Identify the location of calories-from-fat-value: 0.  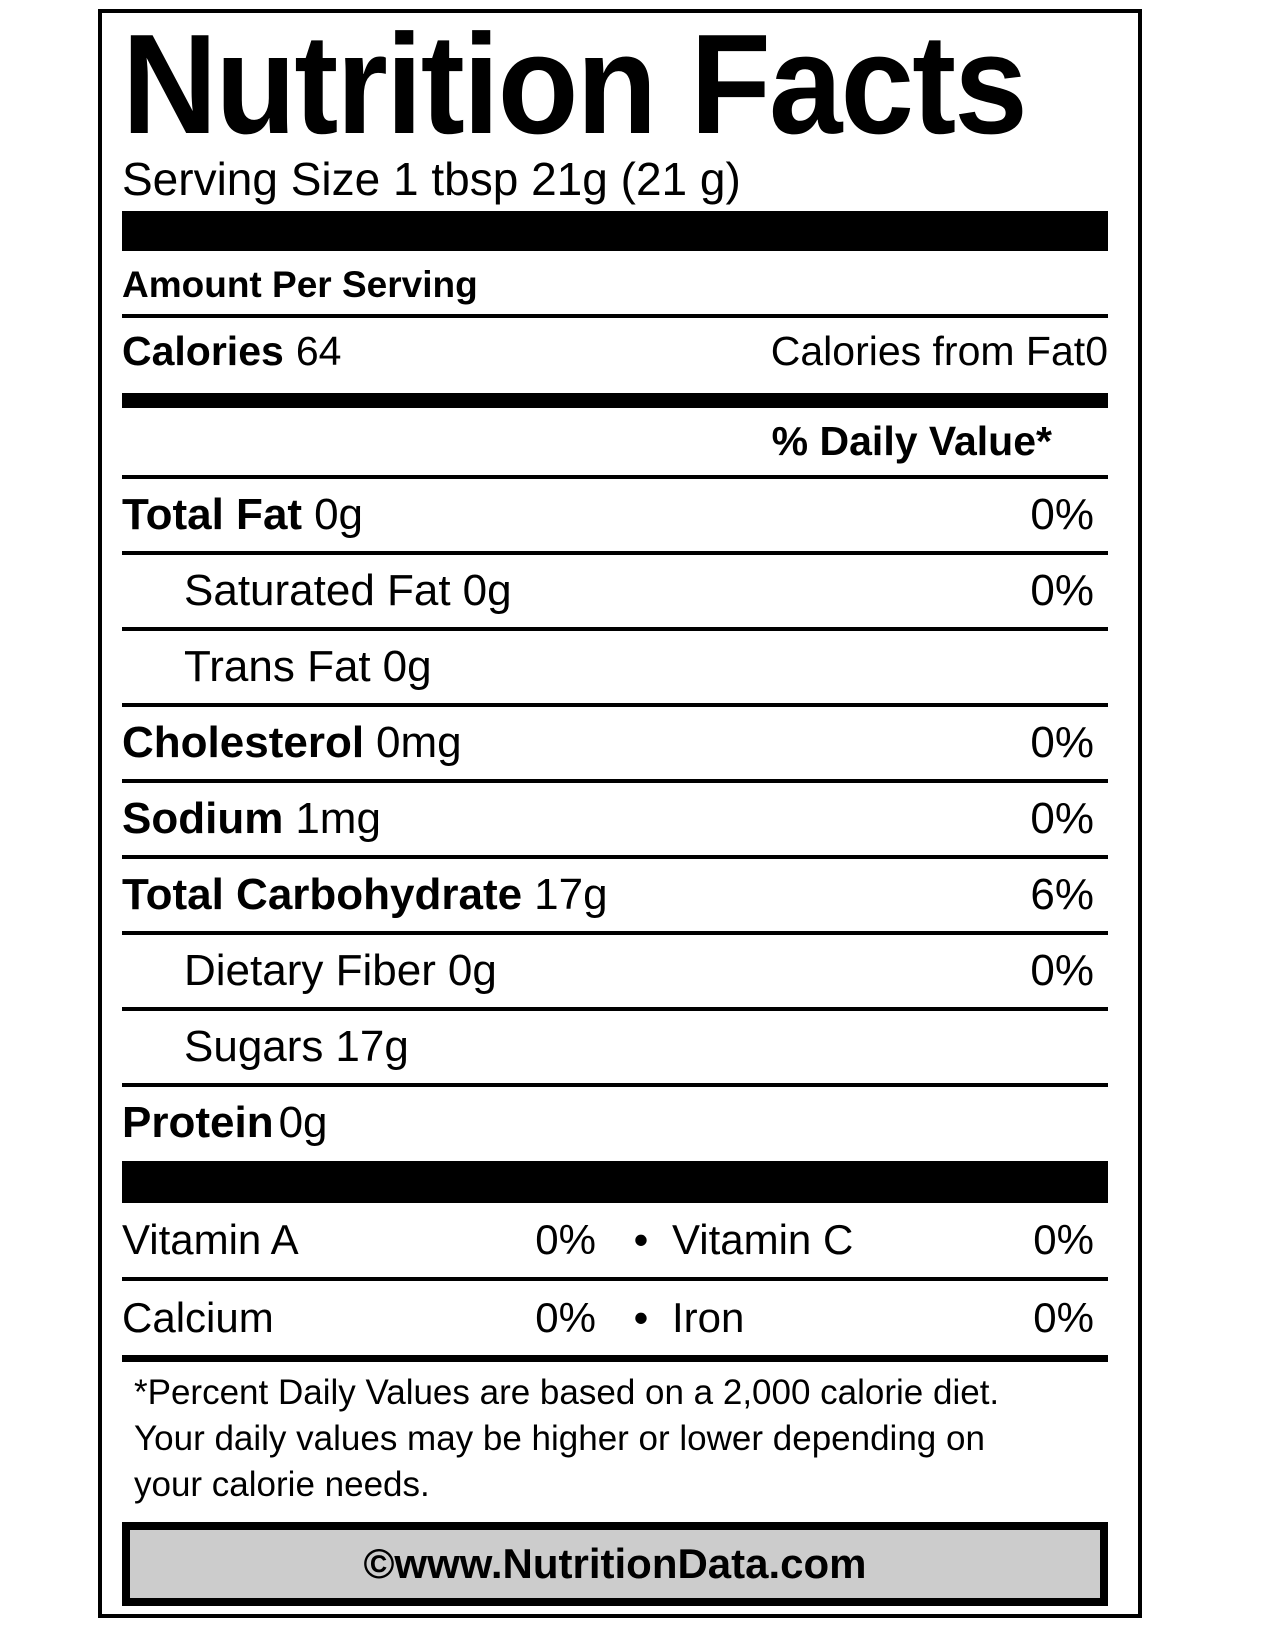
(1096, 351).